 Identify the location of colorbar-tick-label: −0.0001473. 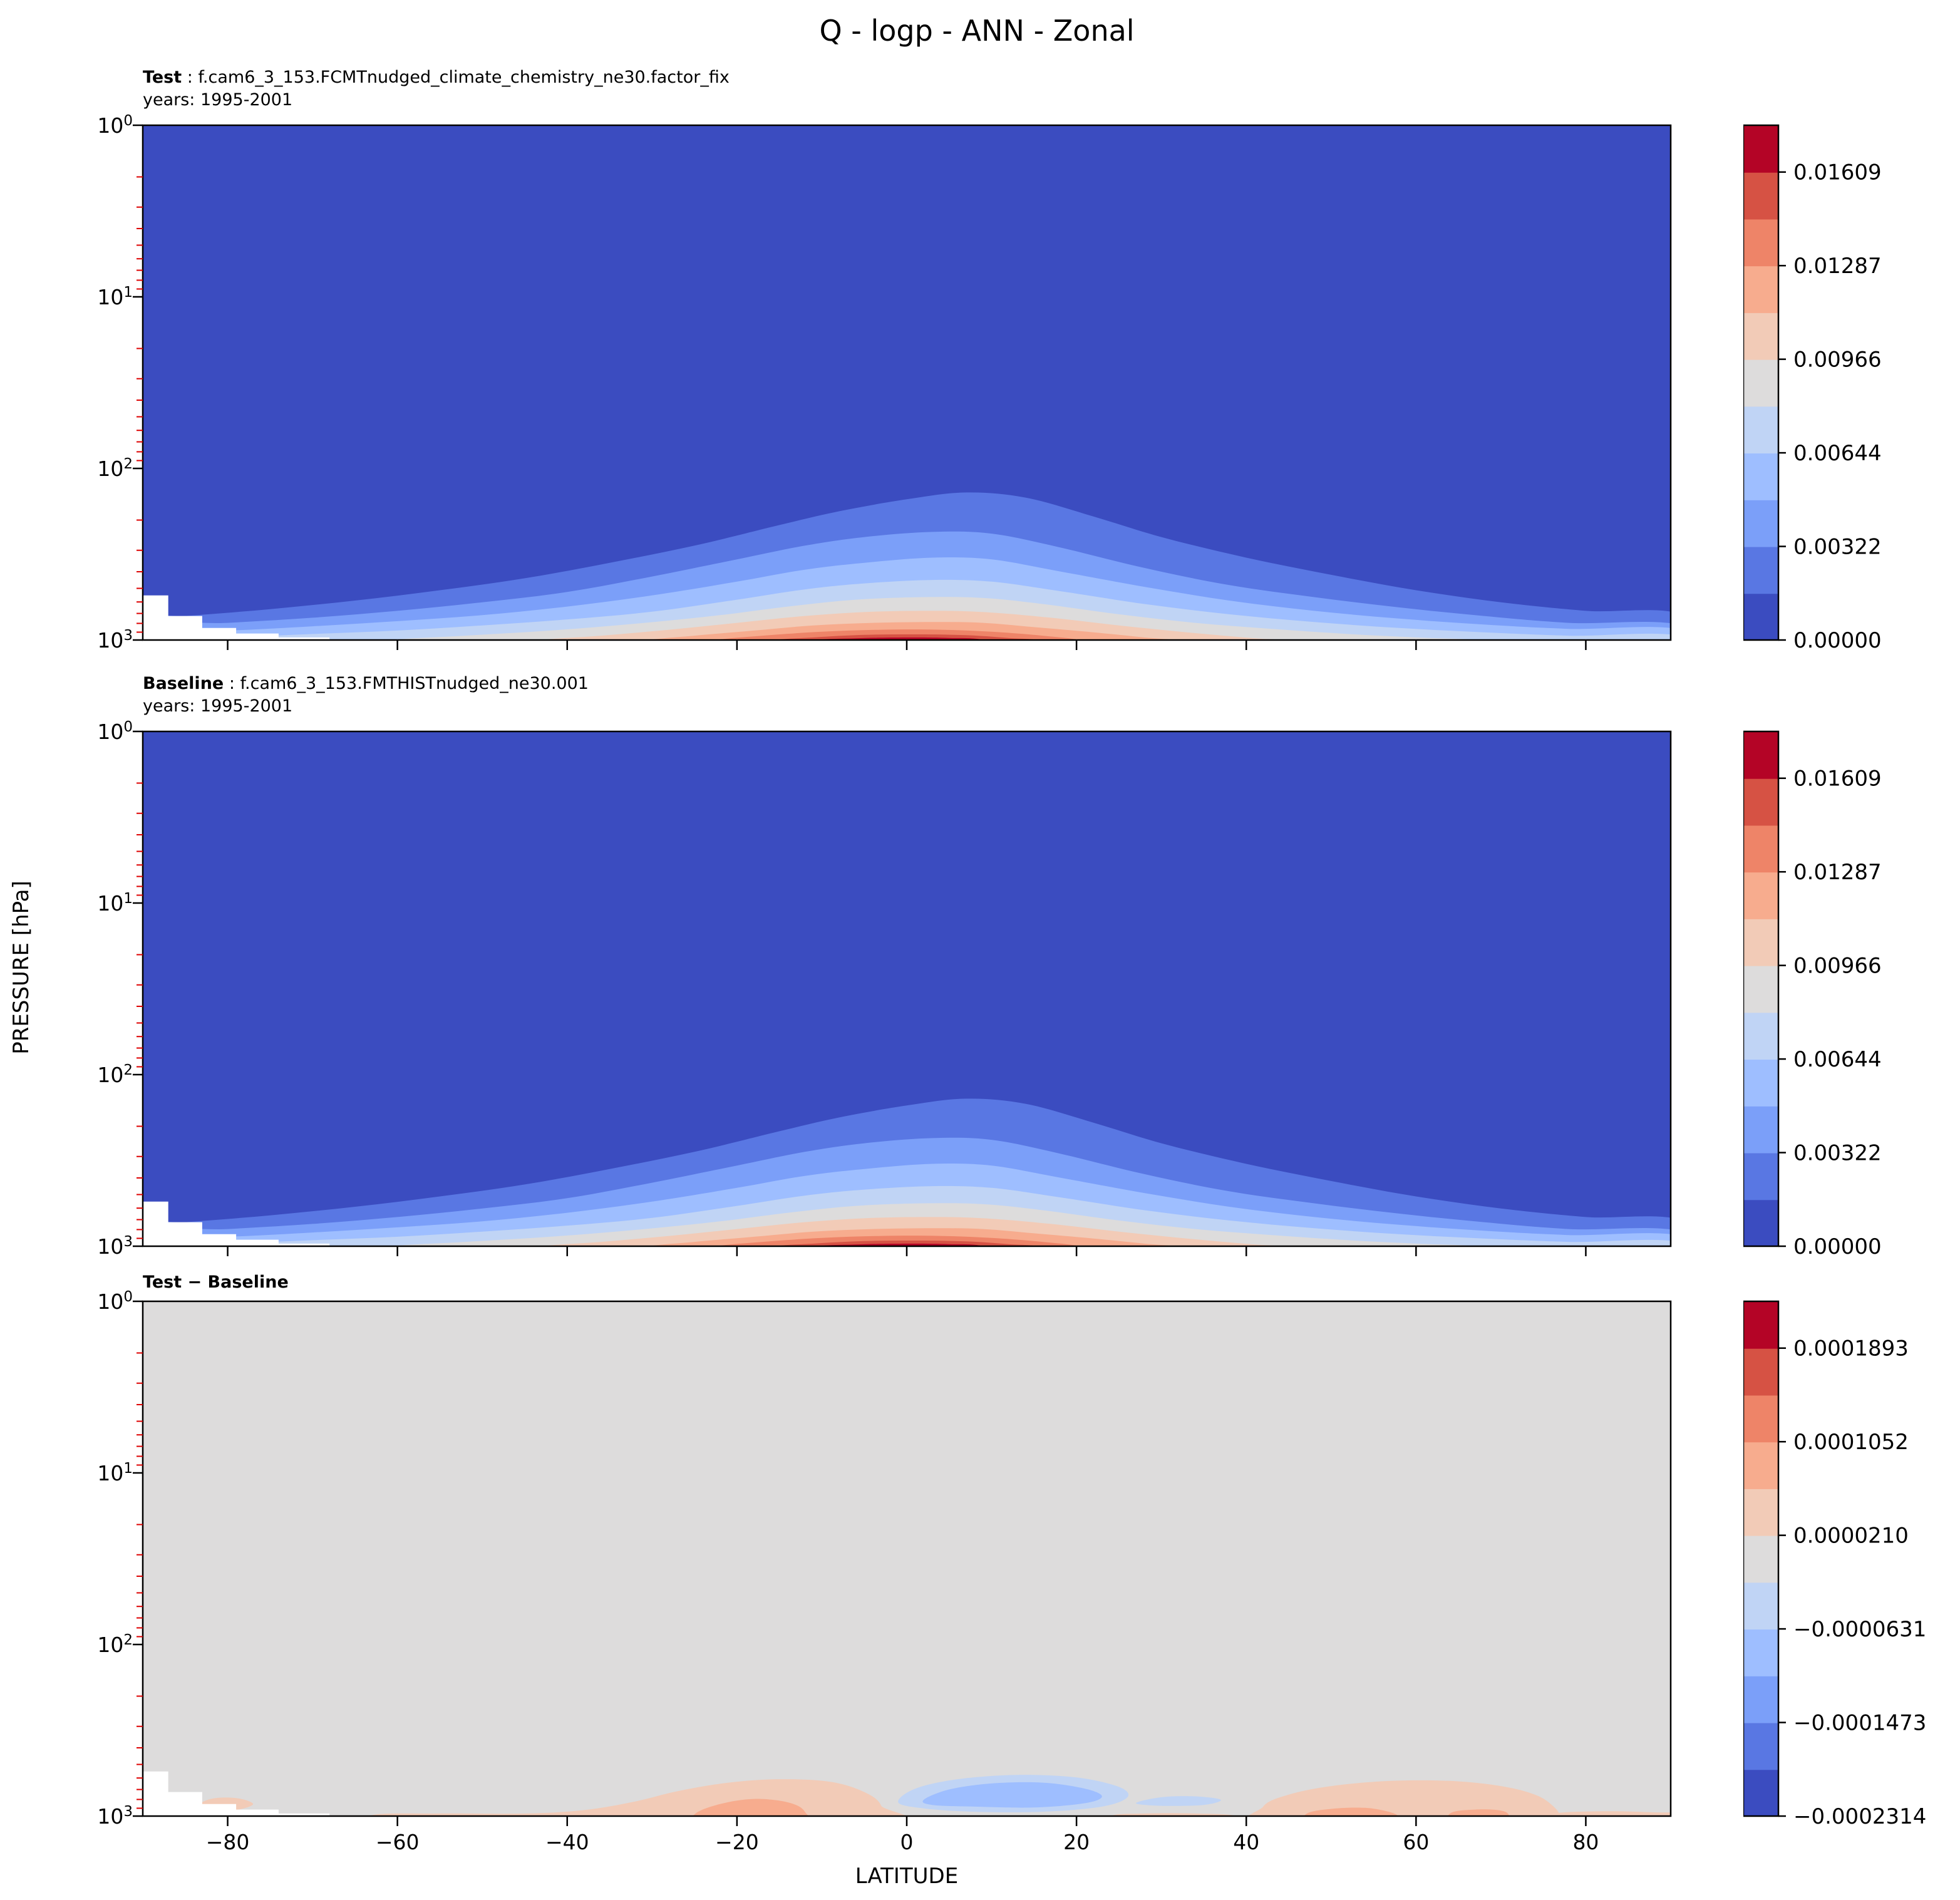
(1860, 1723).